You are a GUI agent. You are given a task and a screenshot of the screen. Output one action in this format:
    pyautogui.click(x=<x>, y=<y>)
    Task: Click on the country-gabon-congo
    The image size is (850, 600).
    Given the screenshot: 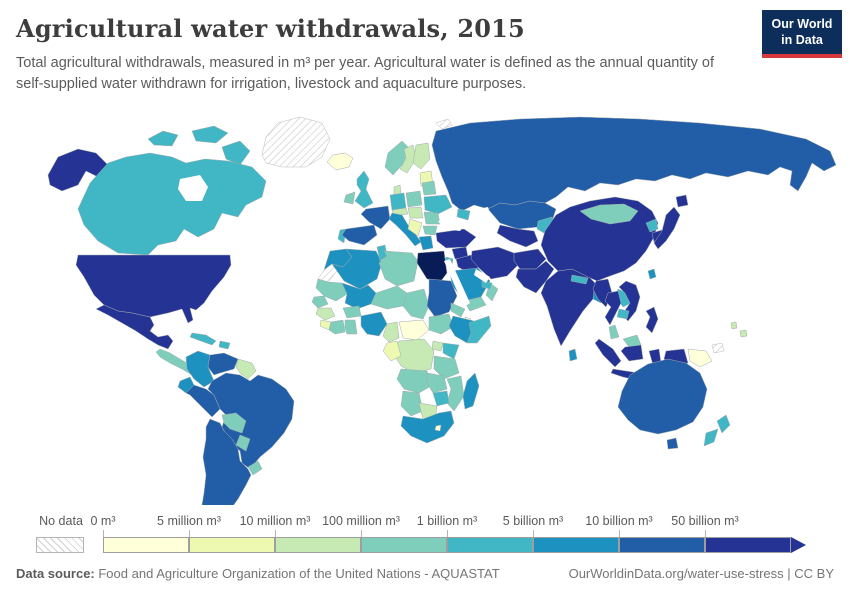 What is the action you would take?
    pyautogui.click(x=392, y=351)
    